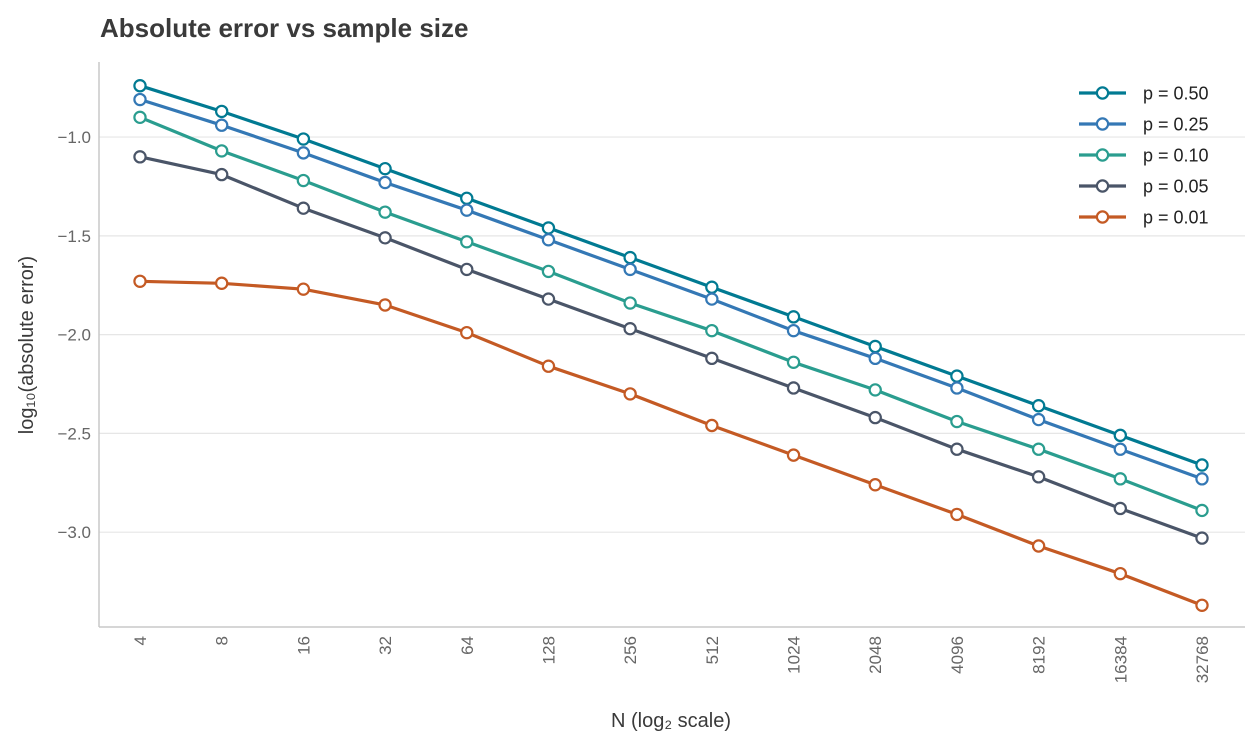  What do you see at coordinates (630, 650) in the screenshot?
I see `x-tick-label: 256` at bounding box center [630, 650].